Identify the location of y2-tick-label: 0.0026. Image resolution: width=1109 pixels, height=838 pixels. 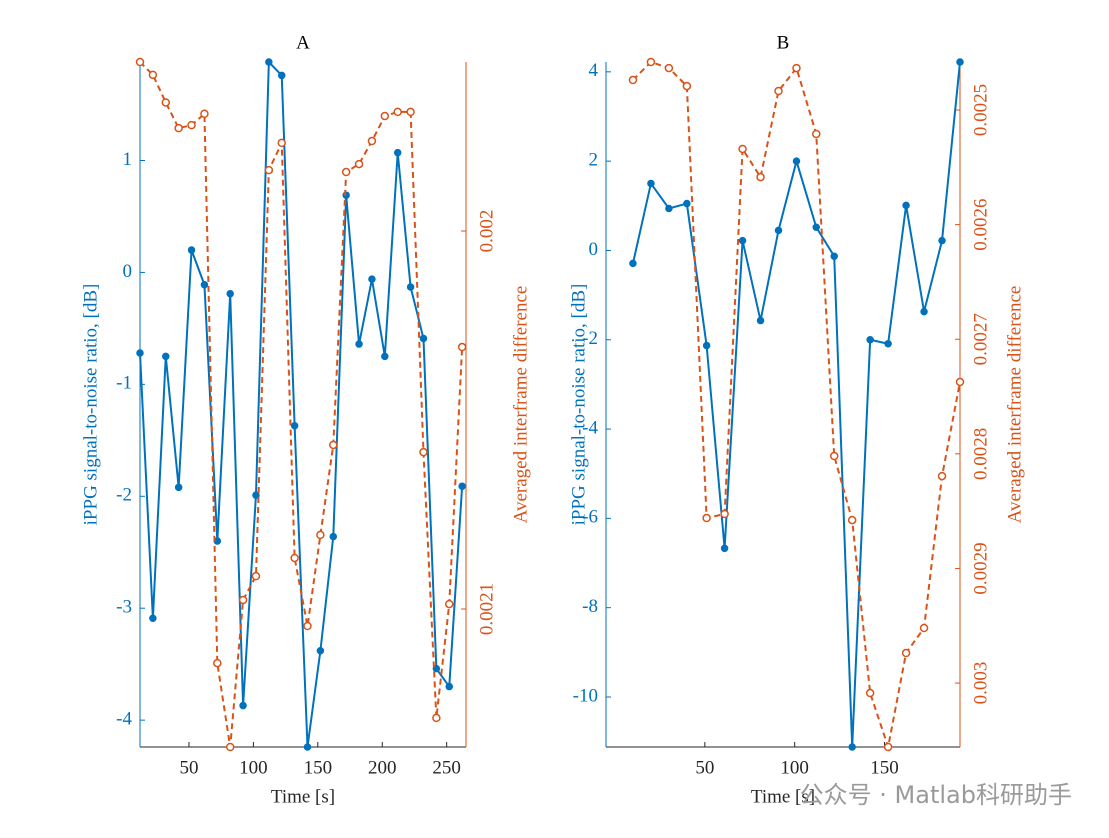
(980, 225).